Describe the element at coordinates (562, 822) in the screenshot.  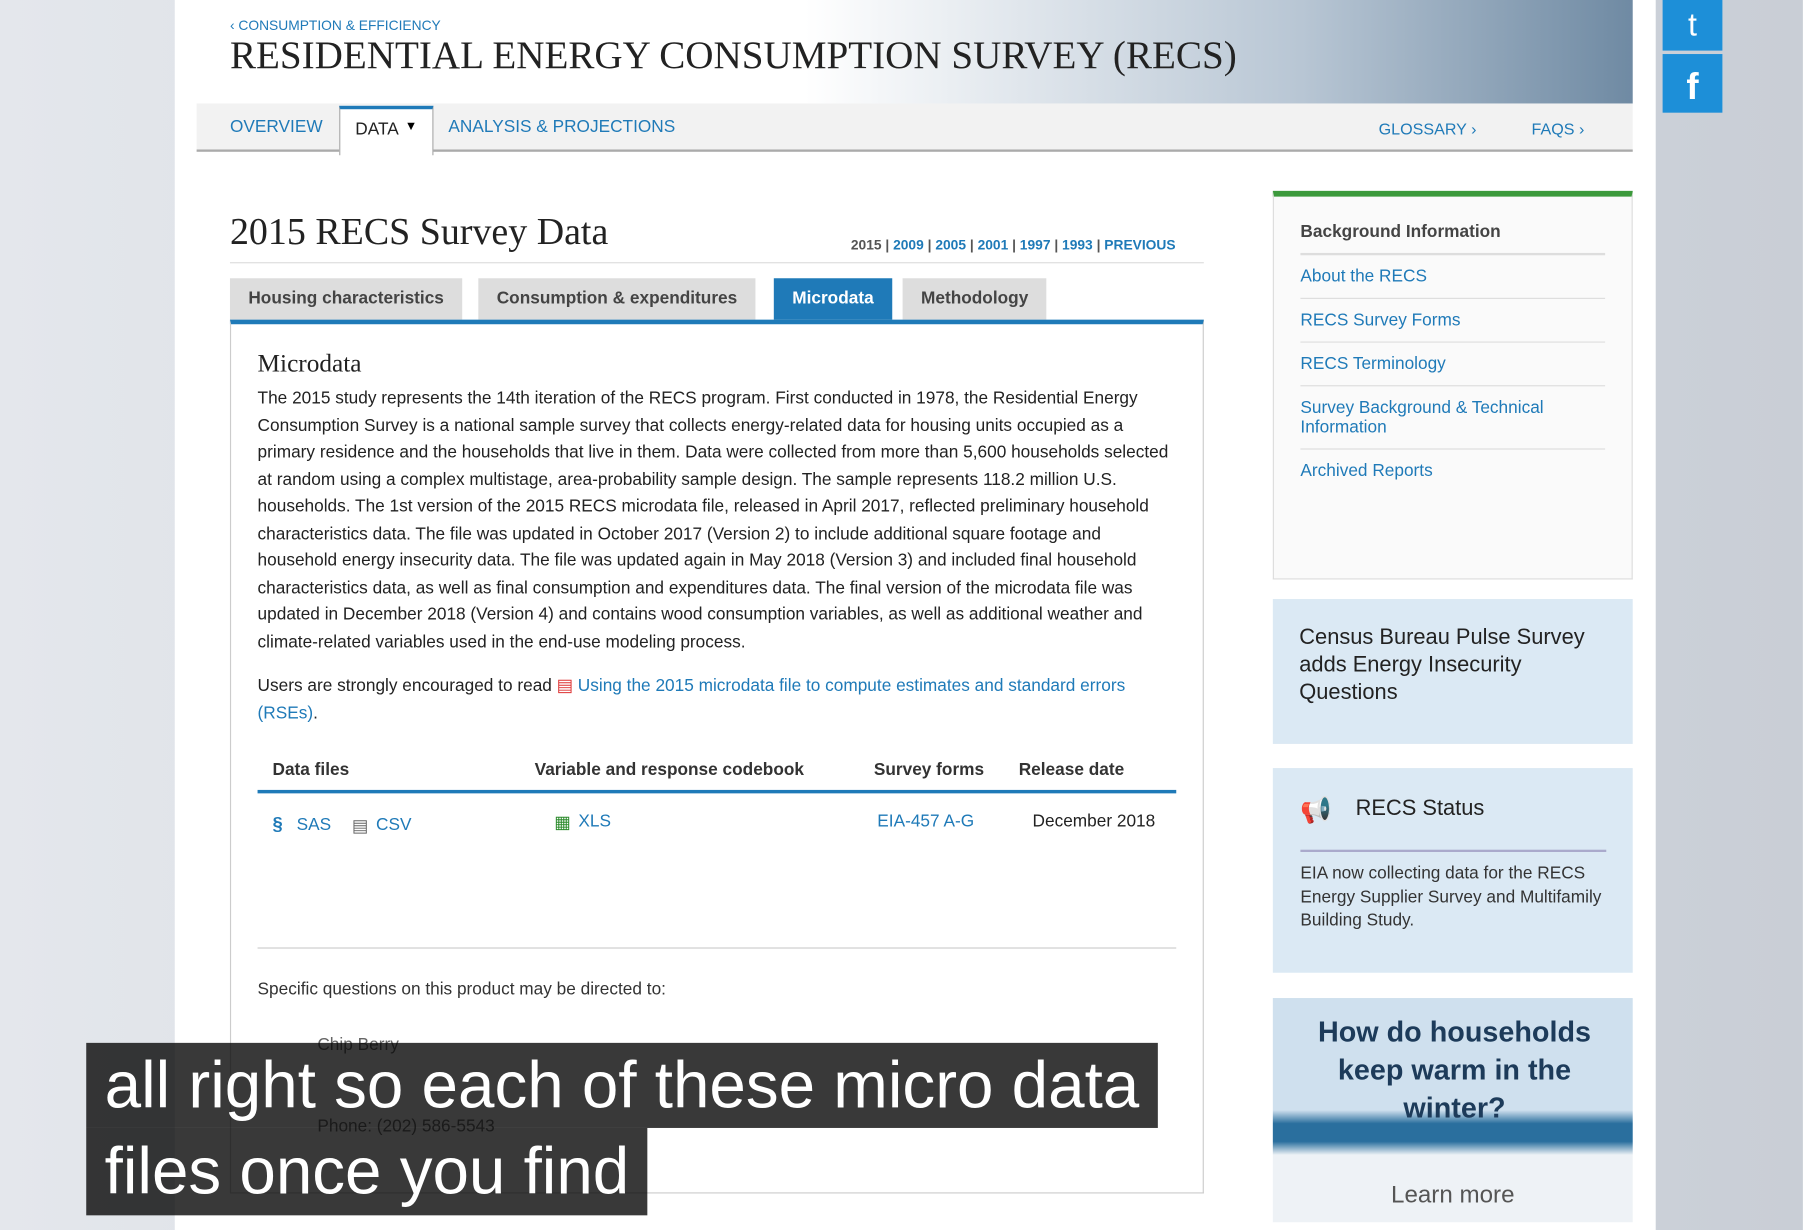
I see `xls-icon: ▦` at that location.